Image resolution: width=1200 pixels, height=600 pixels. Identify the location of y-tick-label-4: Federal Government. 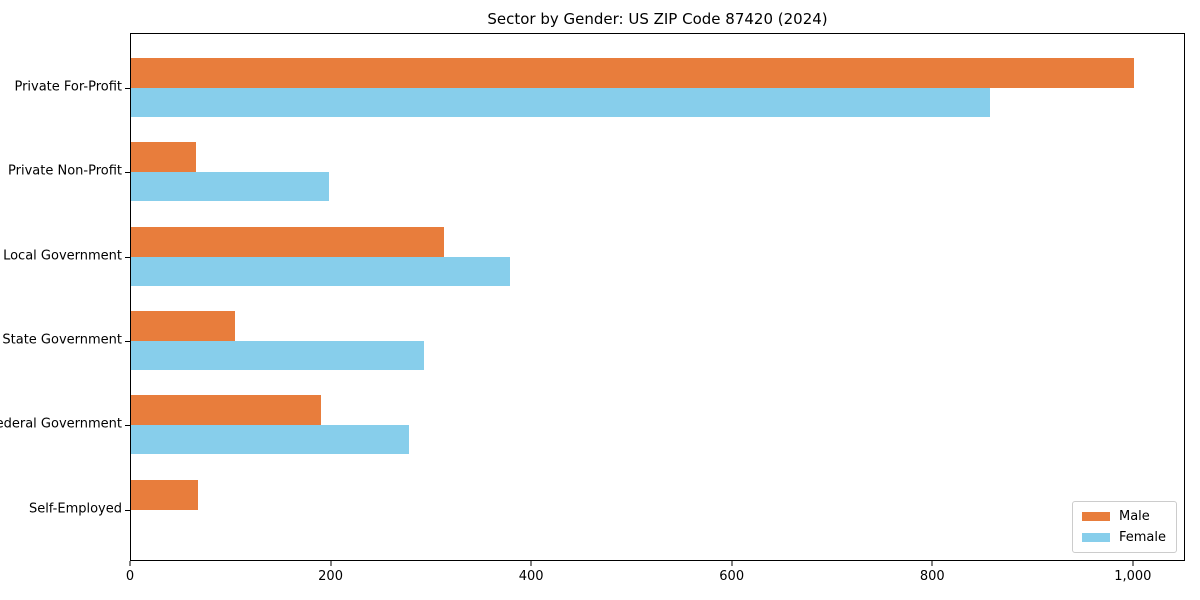
(61, 424).